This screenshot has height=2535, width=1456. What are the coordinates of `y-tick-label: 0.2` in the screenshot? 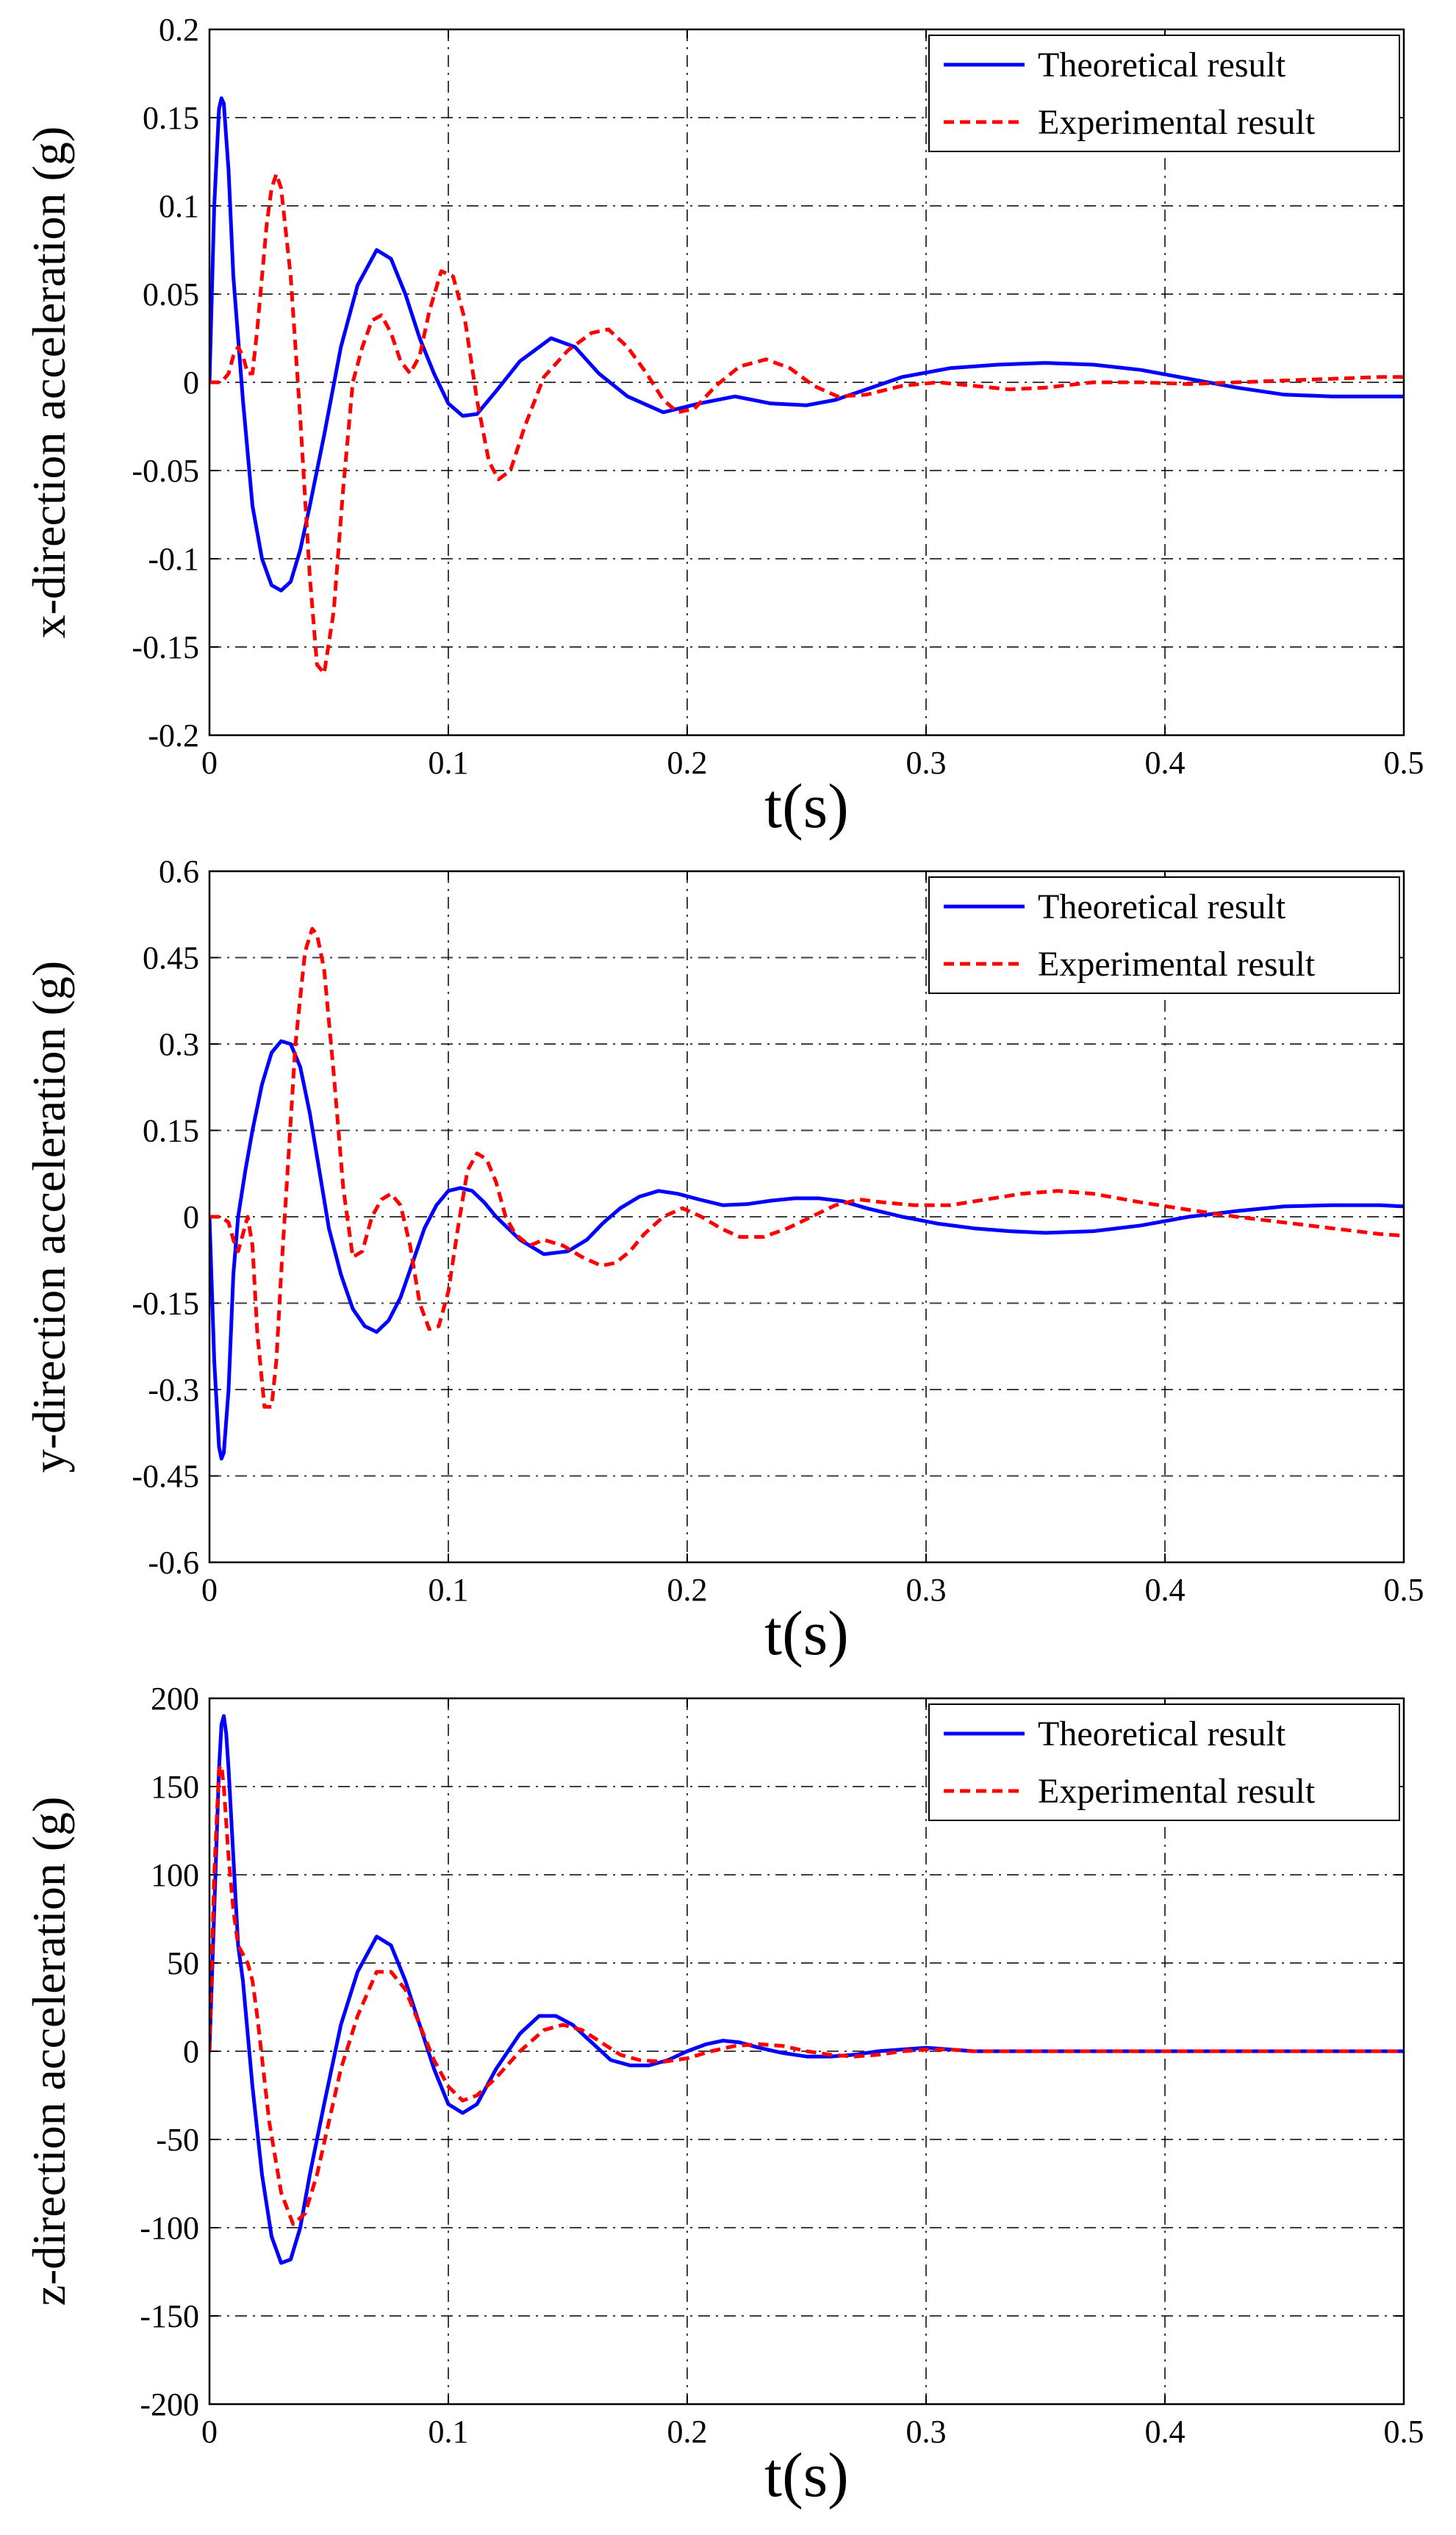 It's located at (179, 30).